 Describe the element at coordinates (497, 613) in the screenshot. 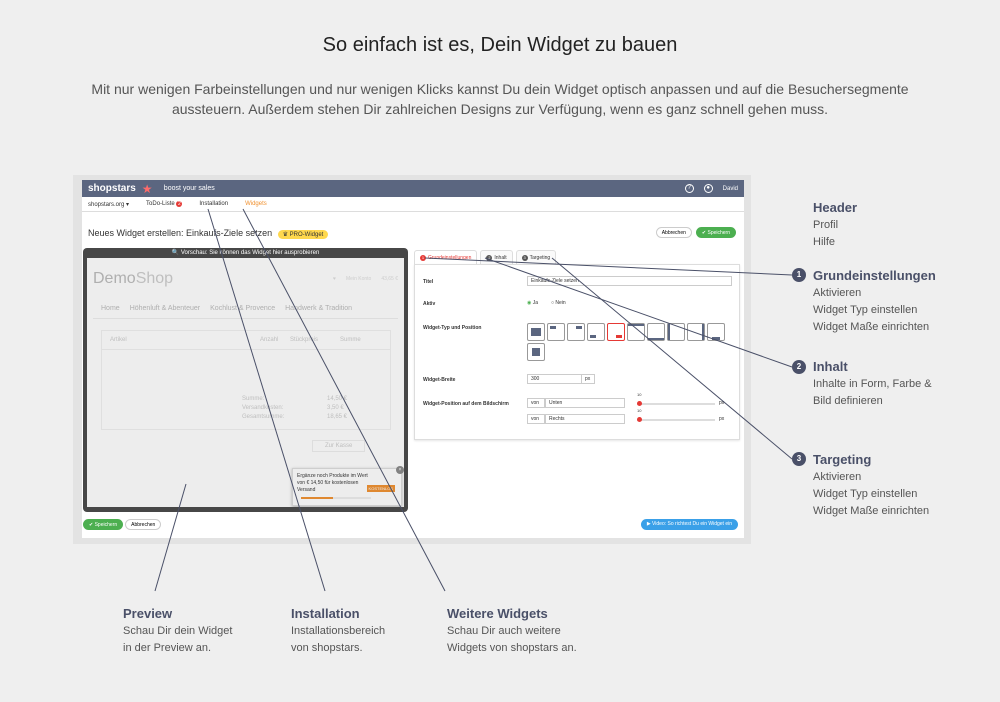

I see `callout-title: Weitere Widgets` at that location.